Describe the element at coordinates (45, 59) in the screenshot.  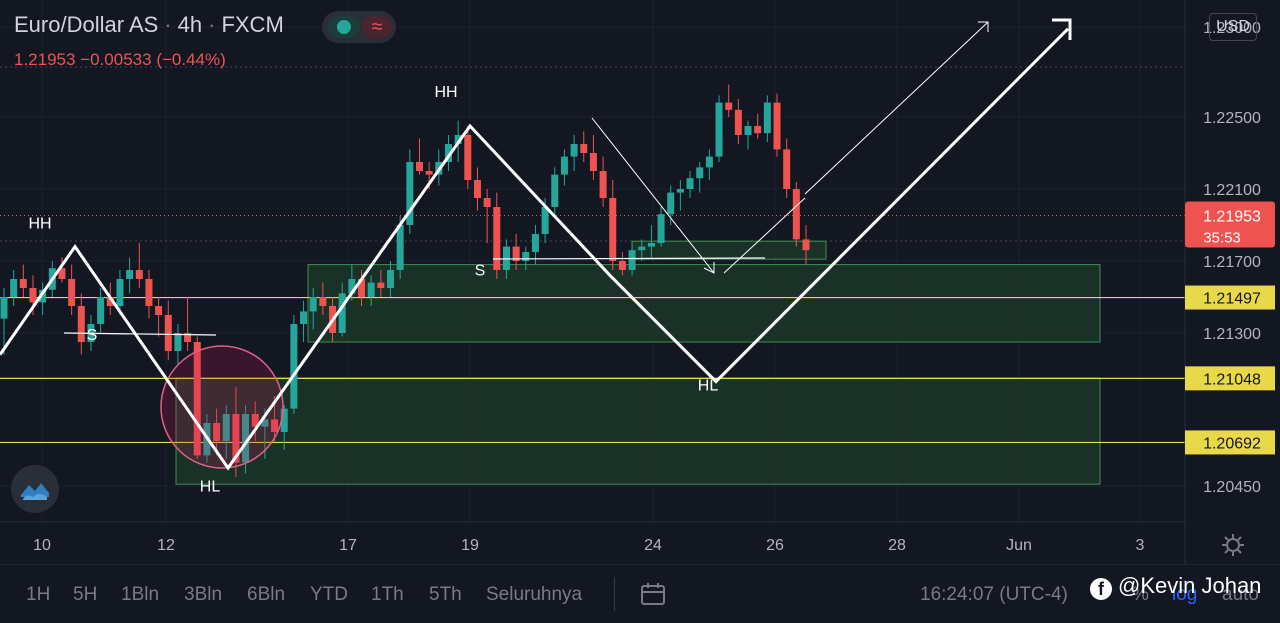
I see `last-price: 1.21953` at that location.